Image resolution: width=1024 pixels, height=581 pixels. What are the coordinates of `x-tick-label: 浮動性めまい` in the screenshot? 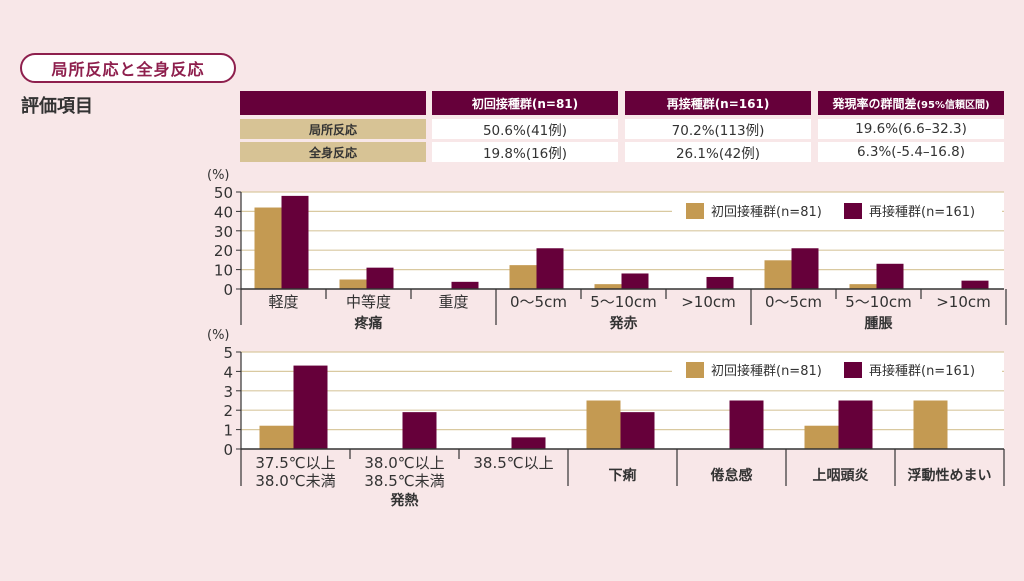 It's located at (950, 475).